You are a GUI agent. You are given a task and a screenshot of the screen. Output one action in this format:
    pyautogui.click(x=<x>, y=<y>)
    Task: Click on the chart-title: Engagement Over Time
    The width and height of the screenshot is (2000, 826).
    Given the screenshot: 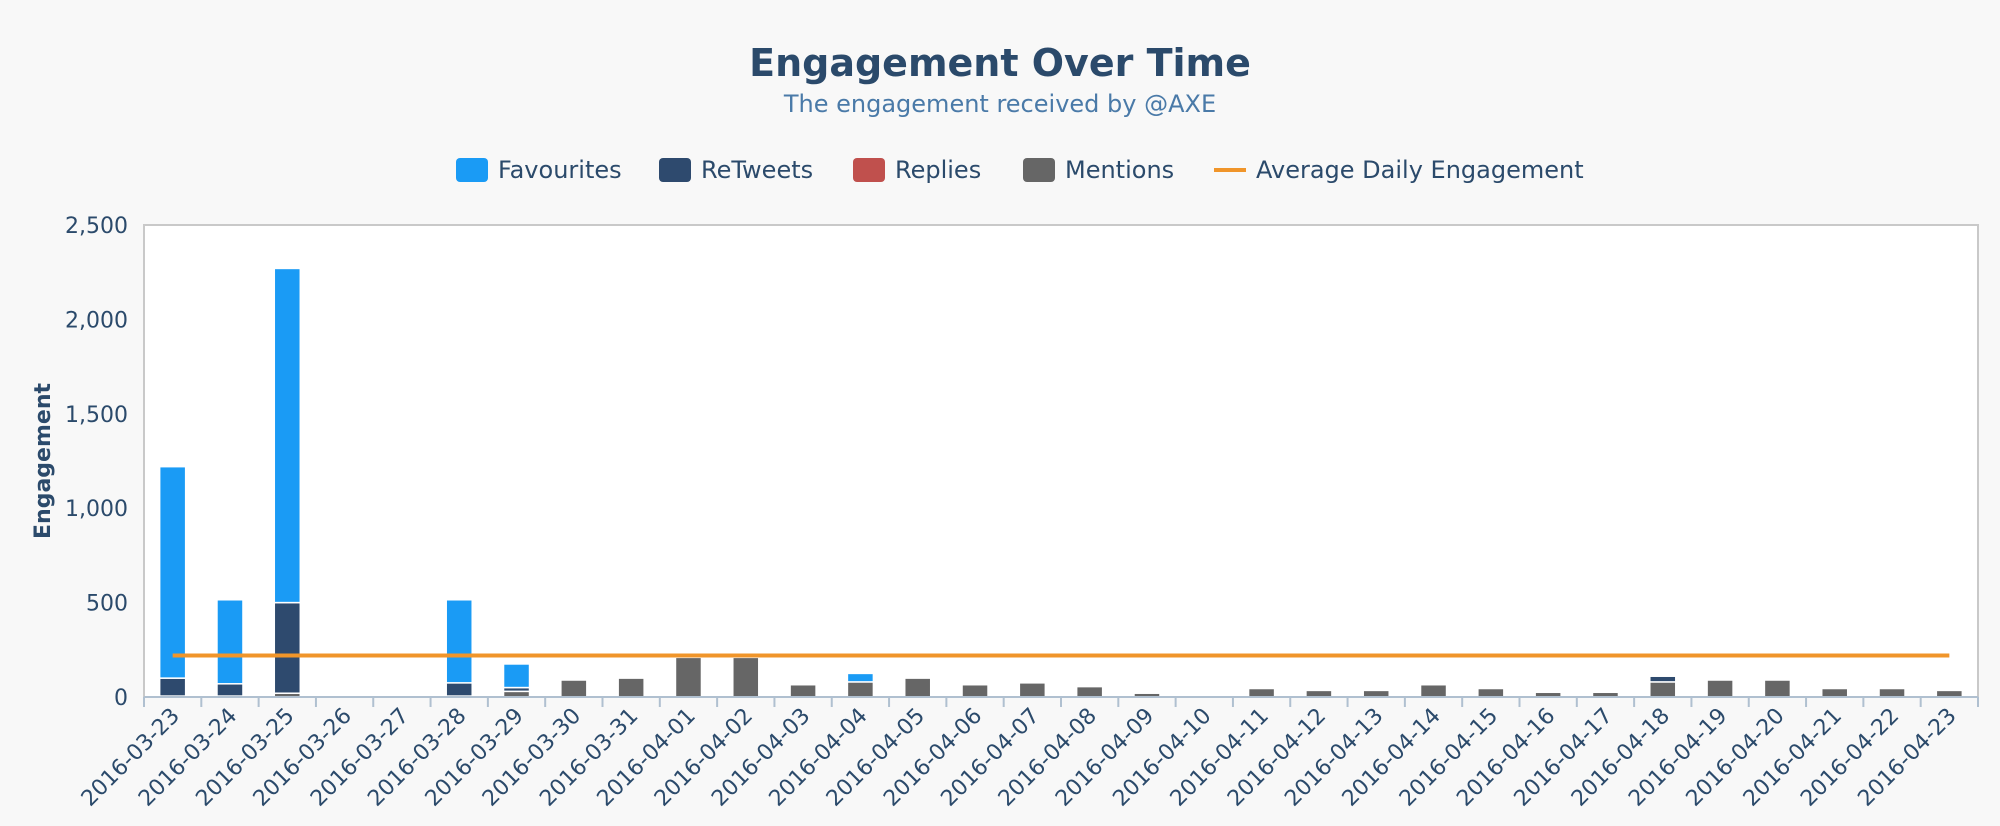 What is the action you would take?
    pyautogui.click(x=1000, y=63)
    